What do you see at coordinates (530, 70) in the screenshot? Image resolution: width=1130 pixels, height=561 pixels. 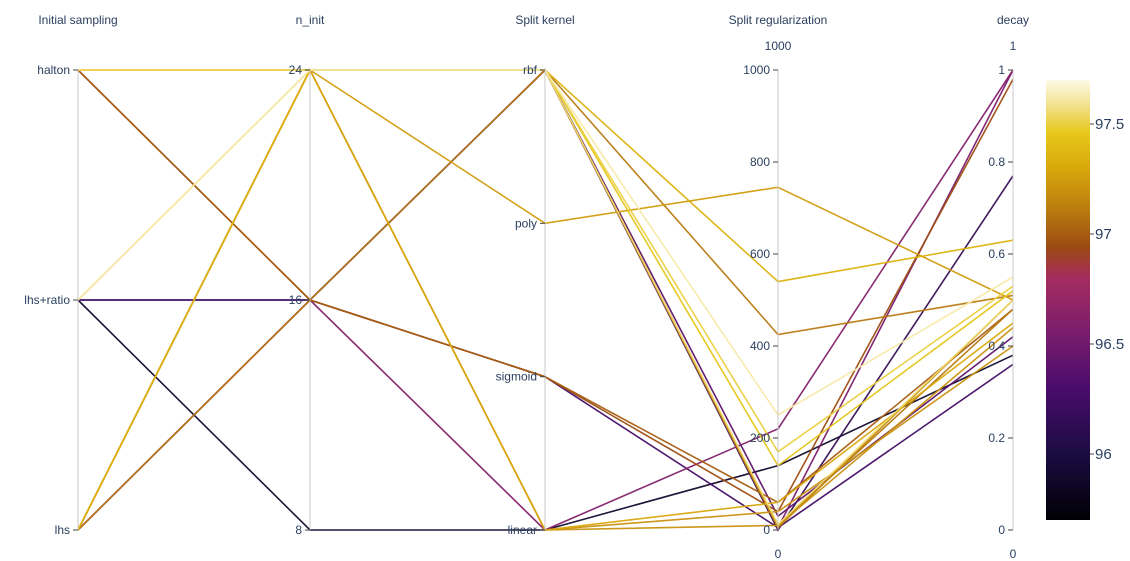 I see `tick-label: rbf` at bounding box center [530, 70].